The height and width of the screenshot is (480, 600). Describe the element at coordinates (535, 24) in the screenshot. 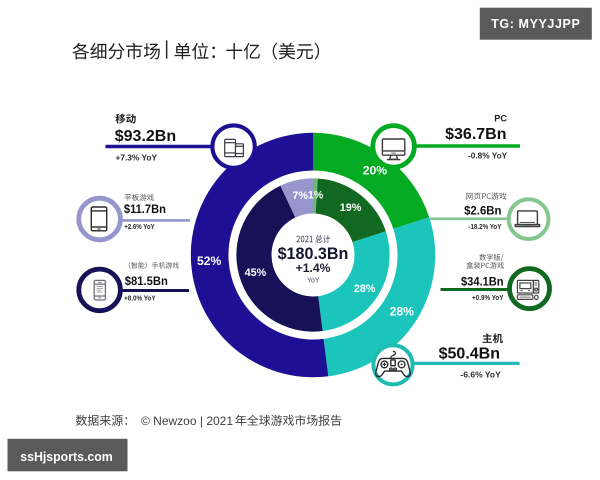

I see `svg-text: TG: MYYJJPP` at that location.